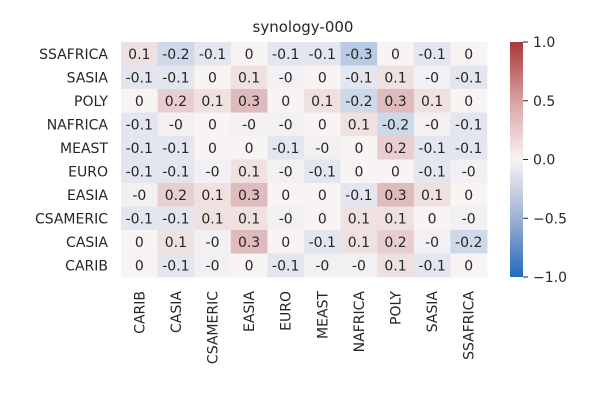 The height and width of the screenshot is (400, 600). I want to click on y-tick-label: CSAMERIC, so click(71, 219).